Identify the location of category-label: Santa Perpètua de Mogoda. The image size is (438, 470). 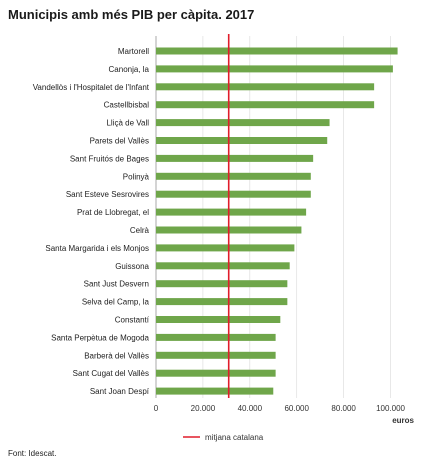
(100, 337).